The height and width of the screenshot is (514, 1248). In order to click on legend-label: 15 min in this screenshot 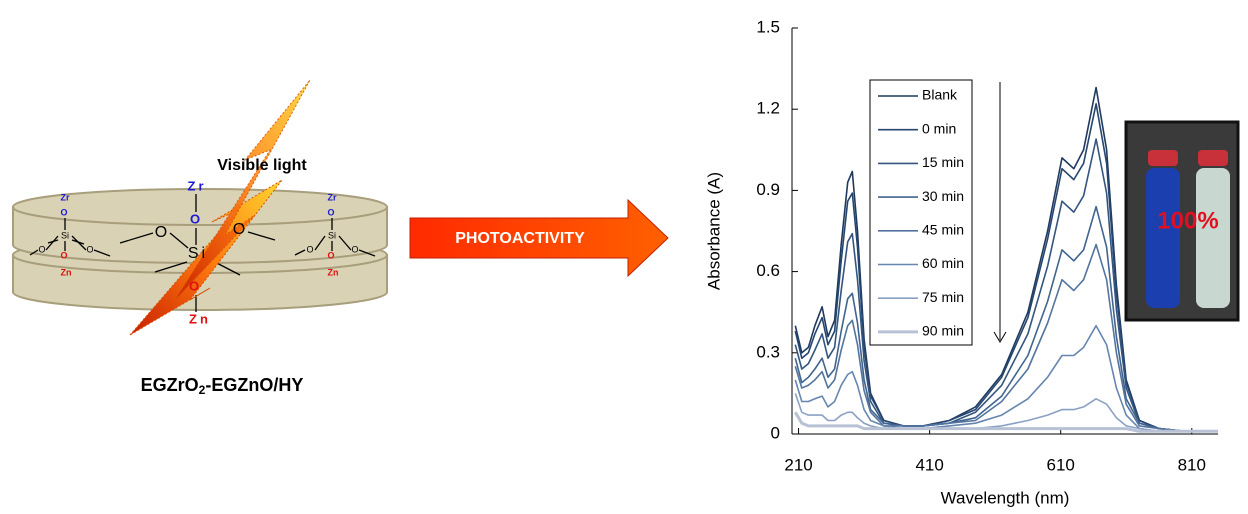, I will do `click(943, 162)`.